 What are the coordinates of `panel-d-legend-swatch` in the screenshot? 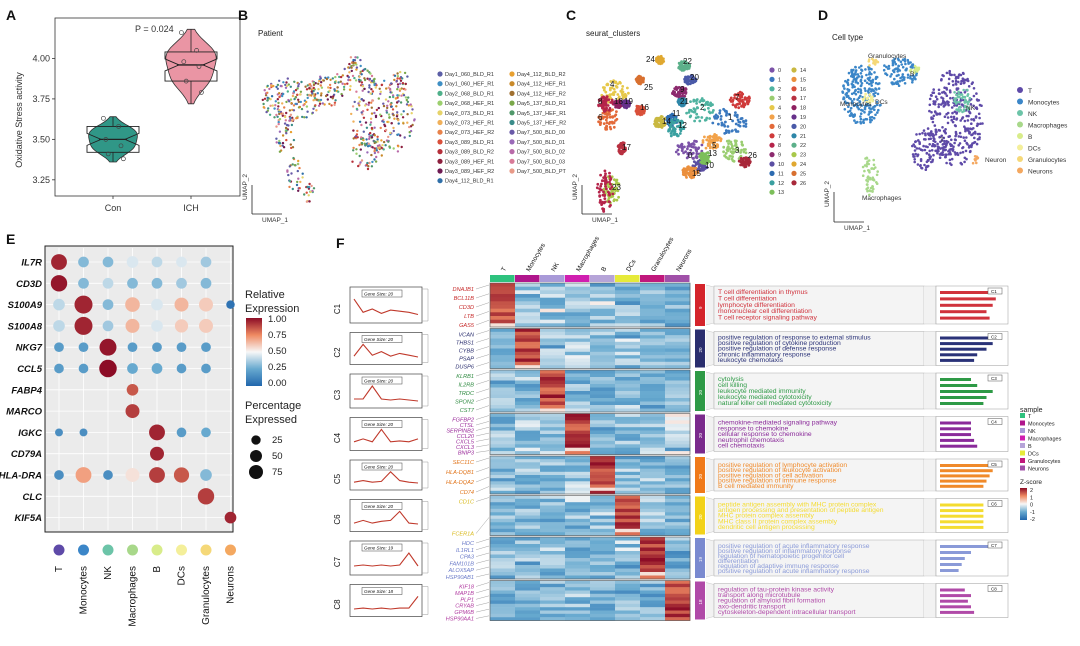 It's located at (1020, 124).